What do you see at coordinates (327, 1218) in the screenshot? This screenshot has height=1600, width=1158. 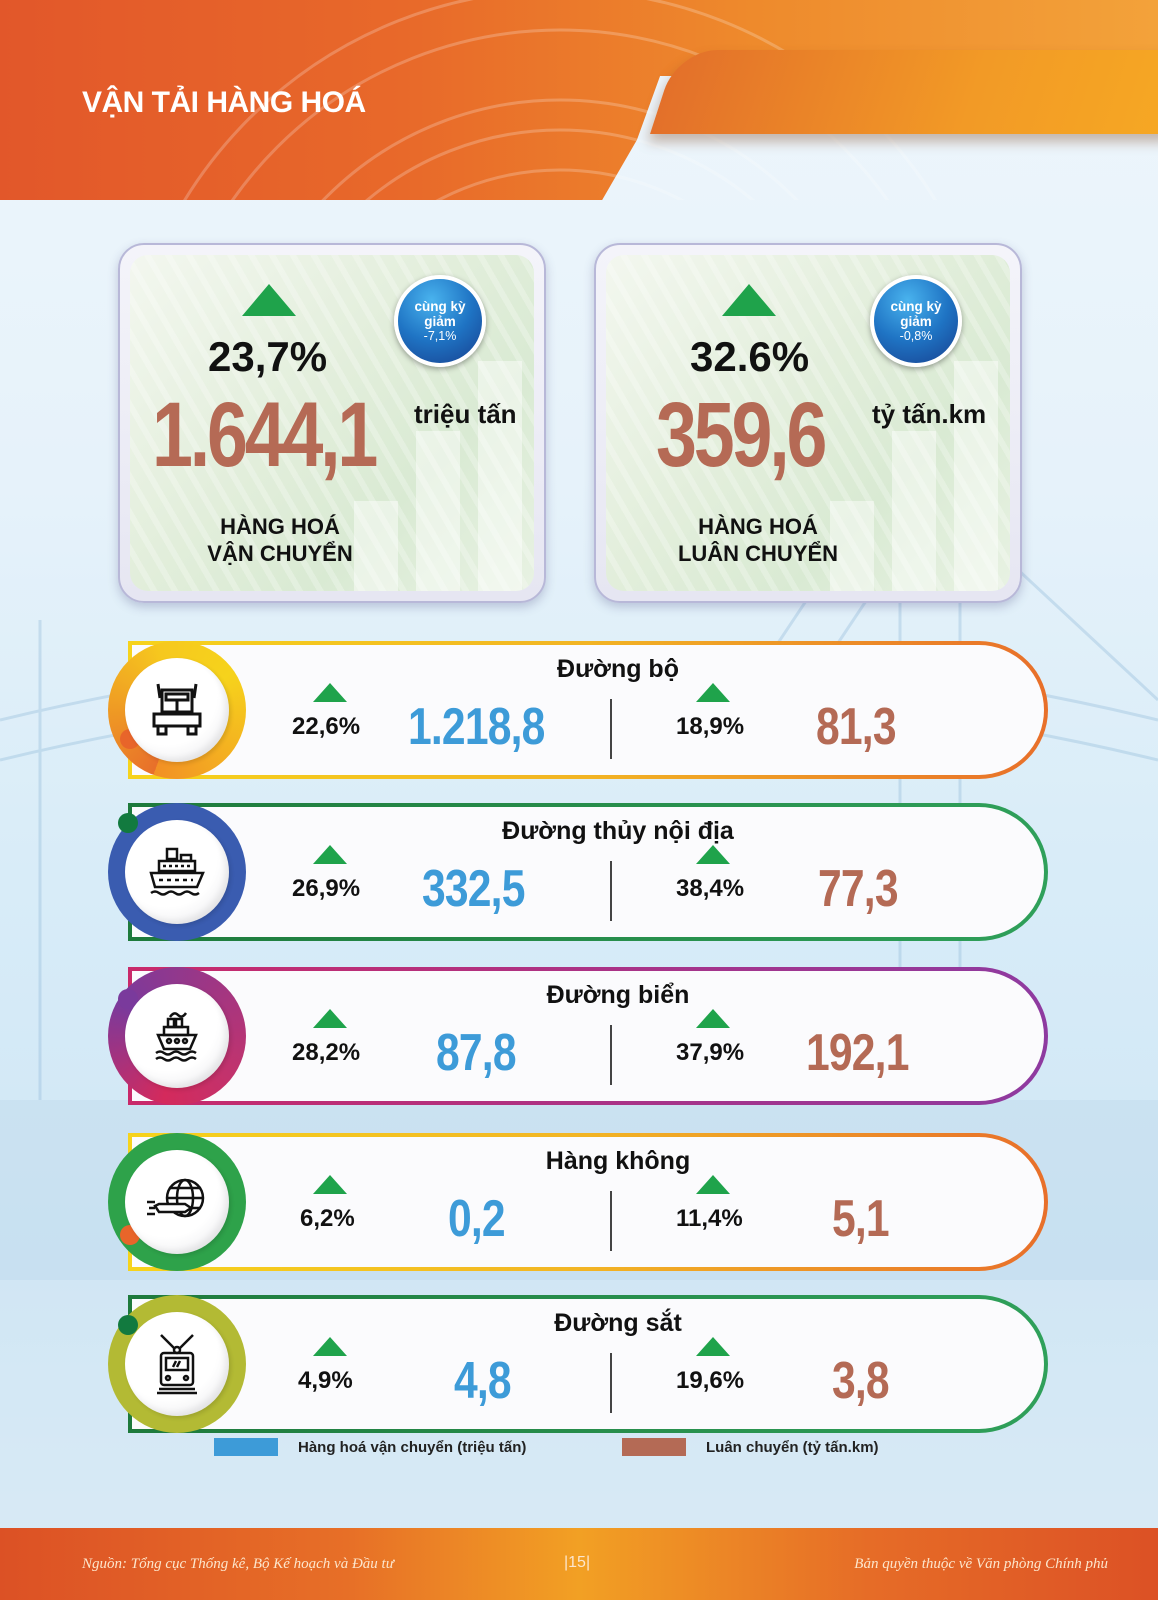 I see `volume-change: 6,2%` at bounding box center [327, 1218].